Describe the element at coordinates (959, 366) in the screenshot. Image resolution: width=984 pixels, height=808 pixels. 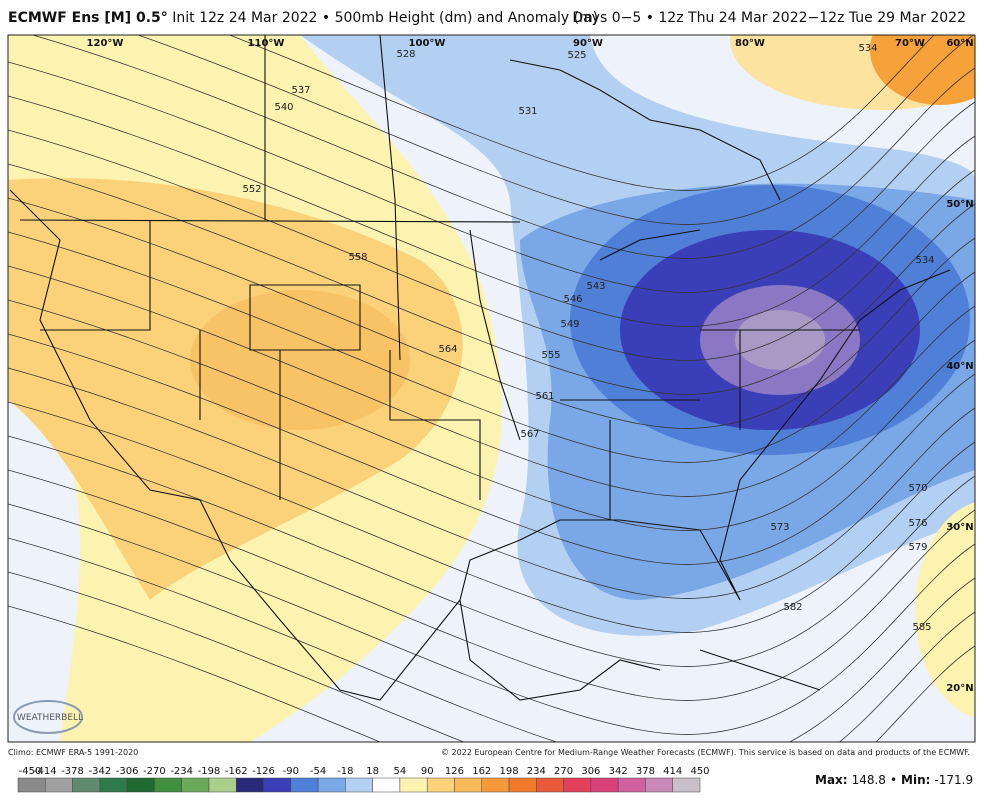
I see `lat-label: 40°N` at that location.